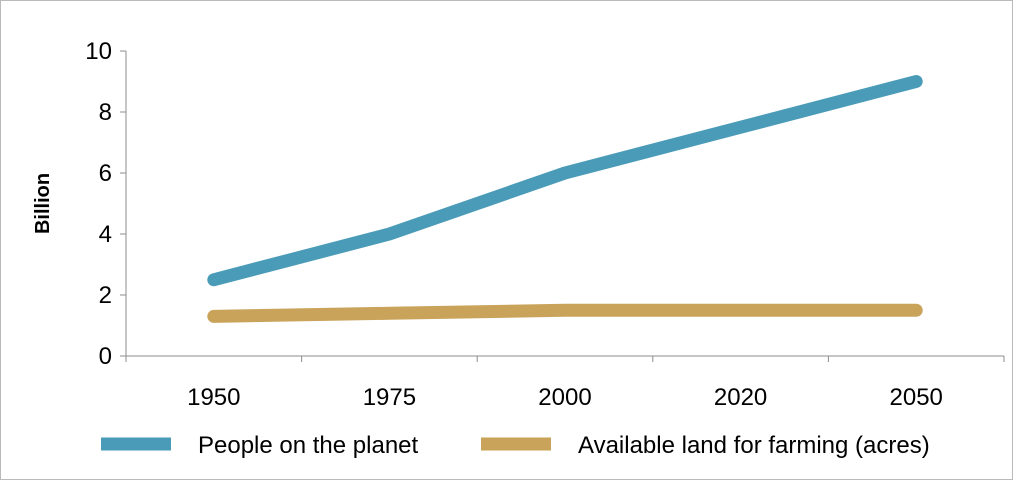 The width and height of the screenshot is (1013, 481). I want to click on legend-label: Available land for farming (acres), so click(754, 445).